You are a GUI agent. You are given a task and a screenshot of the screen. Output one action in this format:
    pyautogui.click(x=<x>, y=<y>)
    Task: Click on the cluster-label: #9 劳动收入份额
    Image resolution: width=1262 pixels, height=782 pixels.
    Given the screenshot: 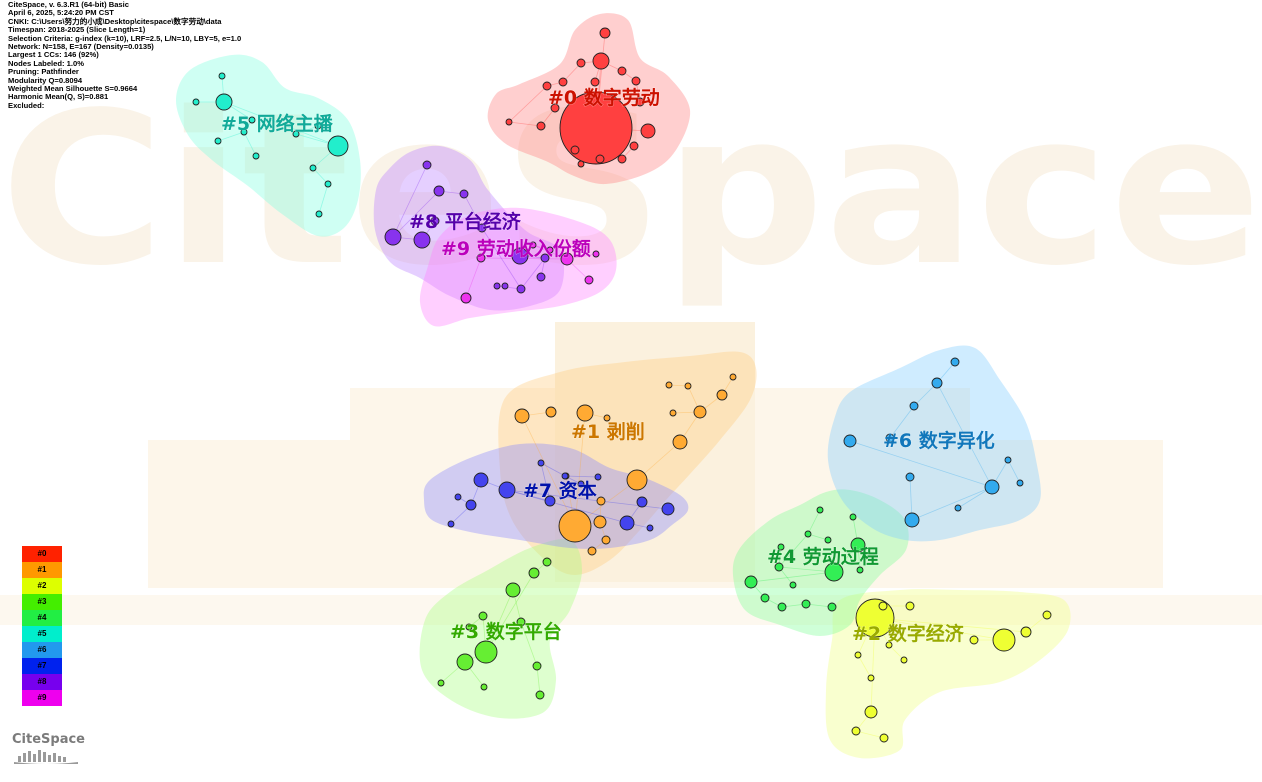 What is the action you would take?
    pyautogui.click(x=516, y=249)
    